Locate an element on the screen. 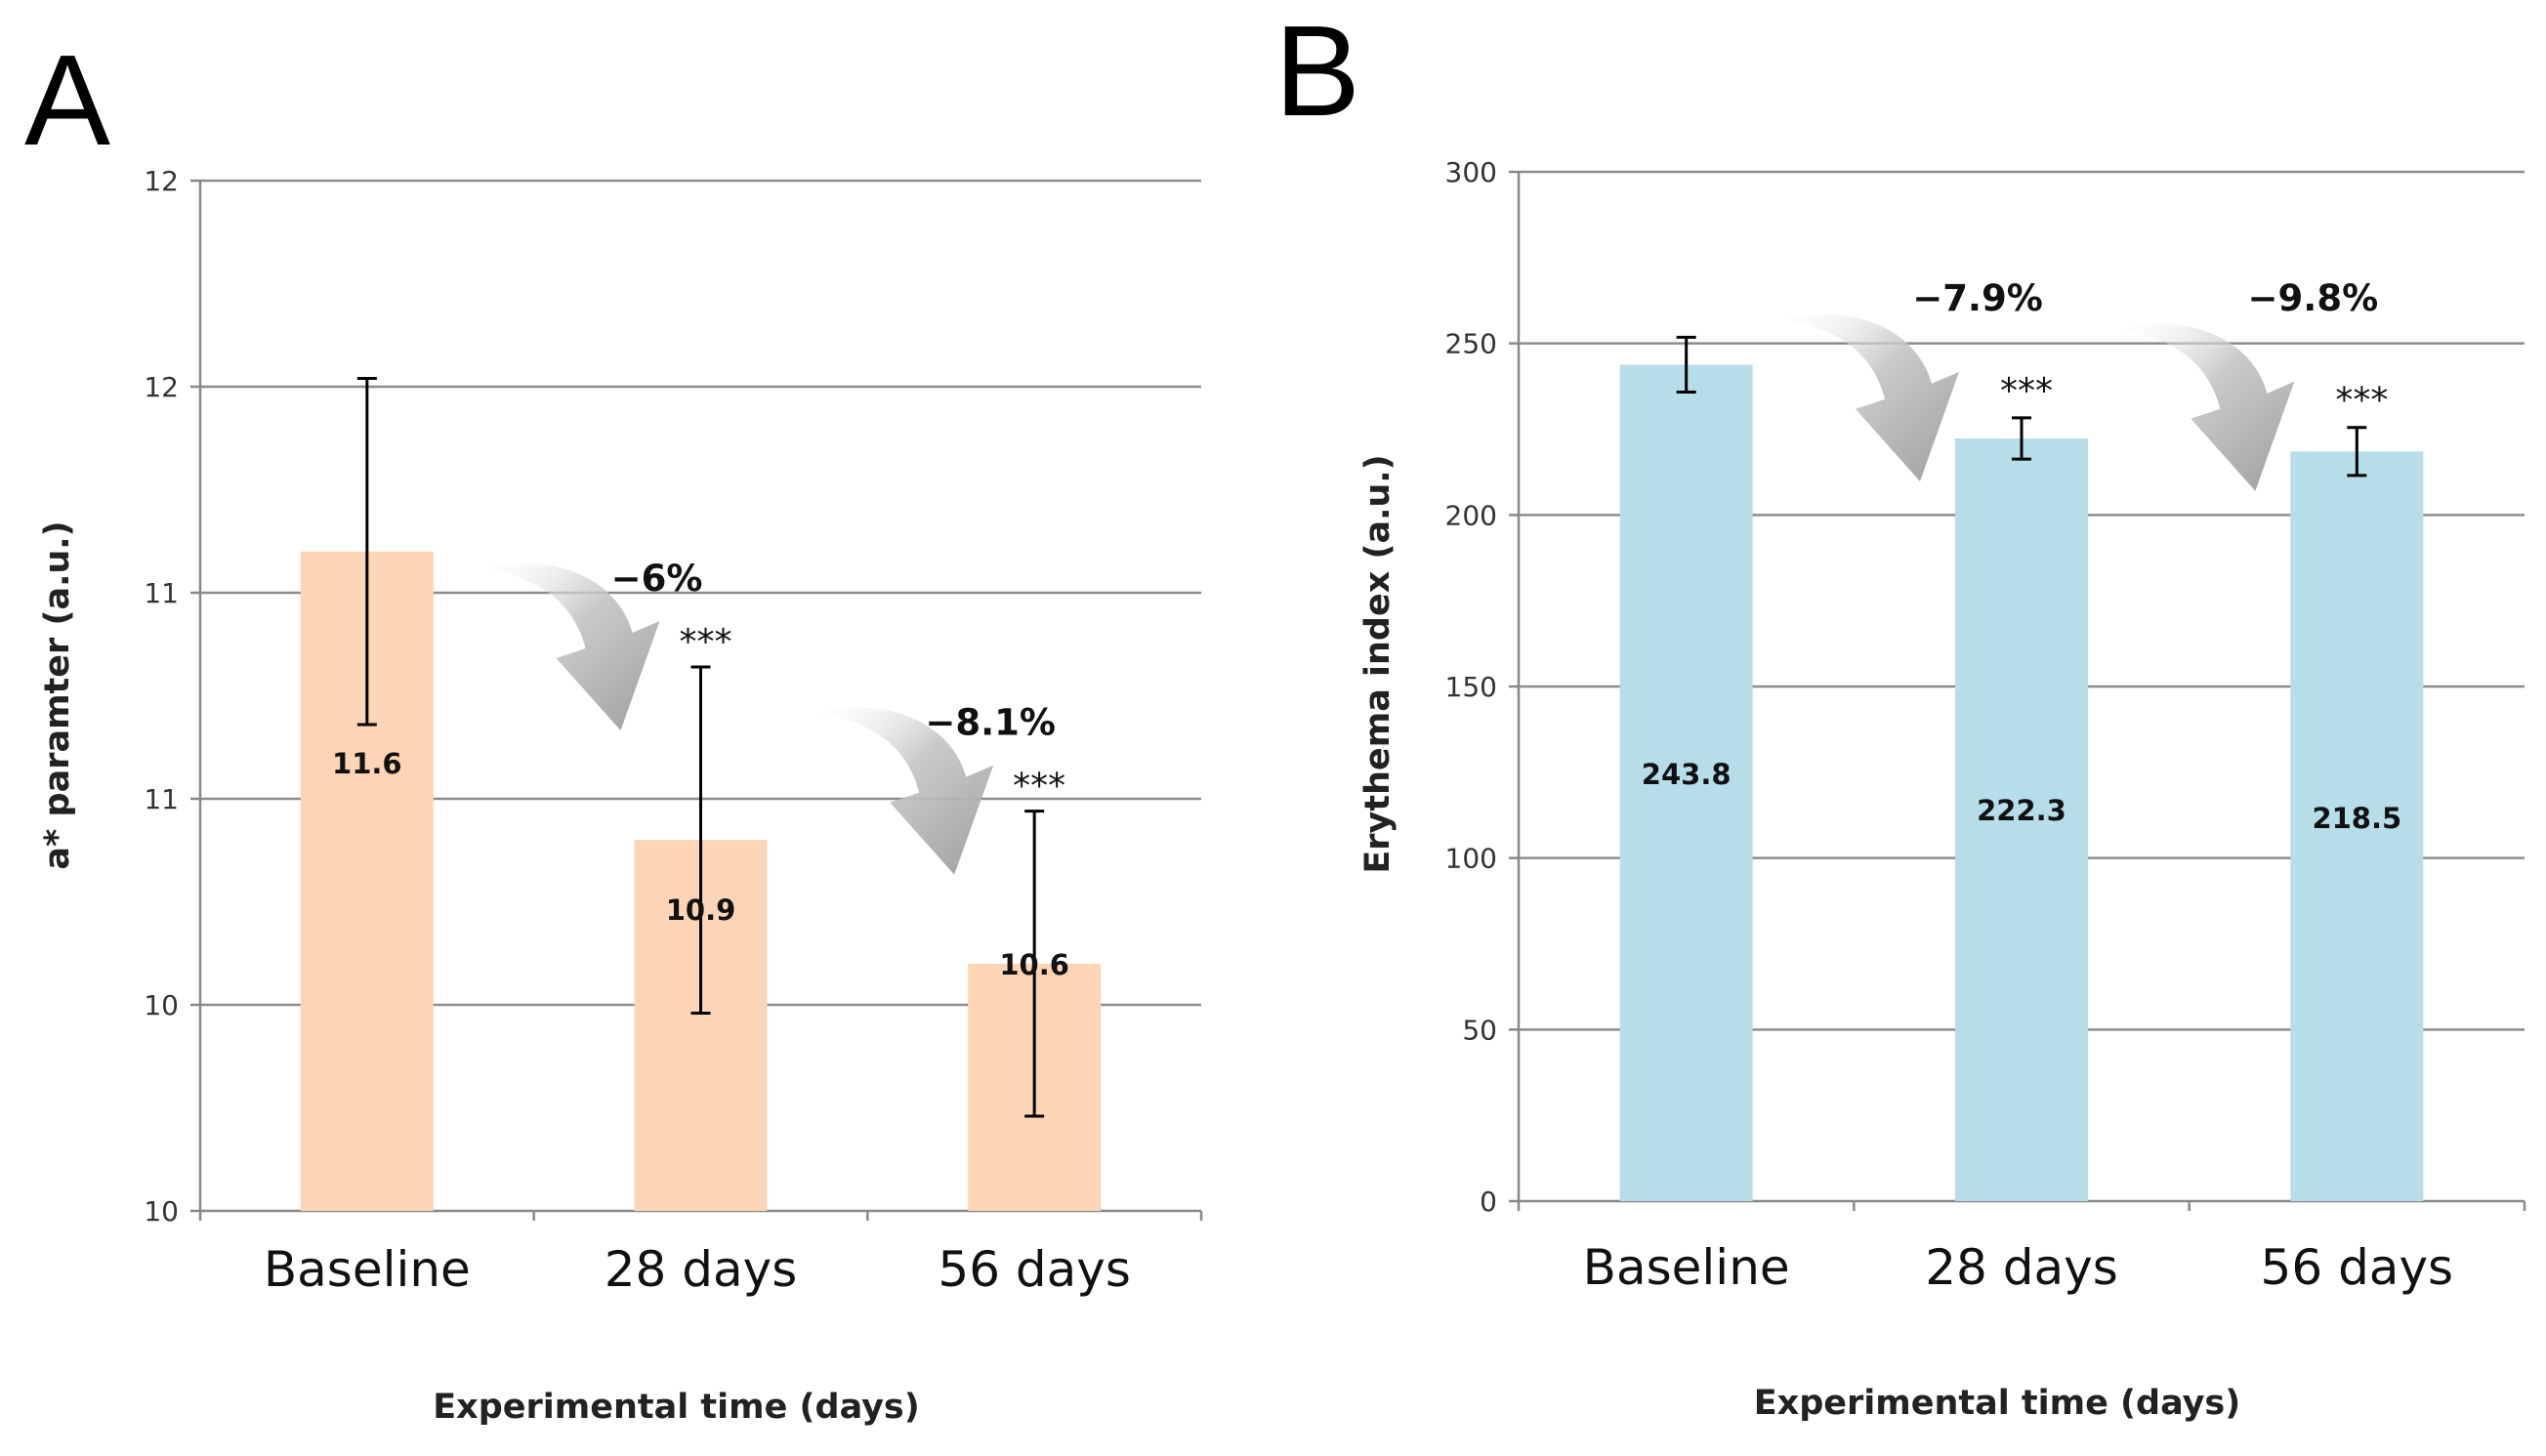 The image size is (2546, 1456). chart-b-xtick-label: Baseline is located at coordinates (1686, 1267).